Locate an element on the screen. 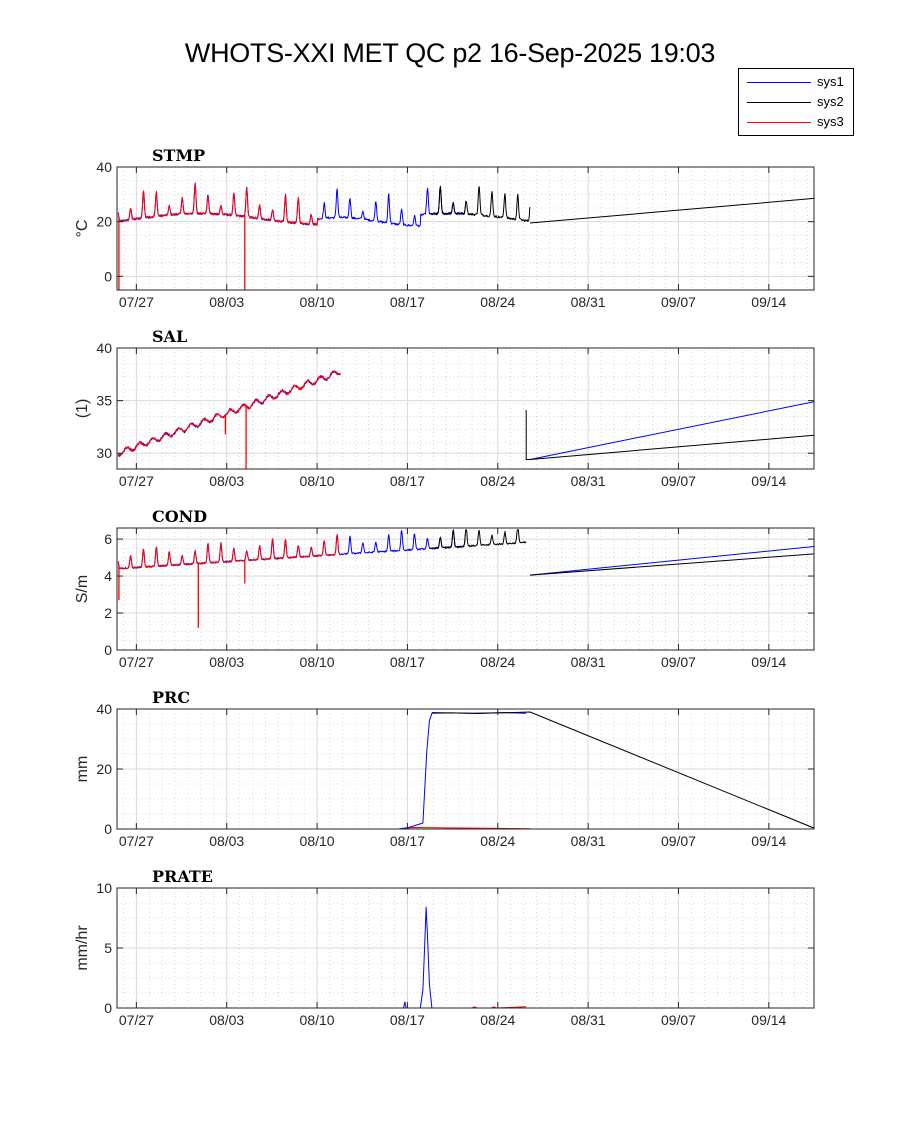 The image size is (900, 1125). legend-label-sys2: sys2 is located at coordinates (830, 101).